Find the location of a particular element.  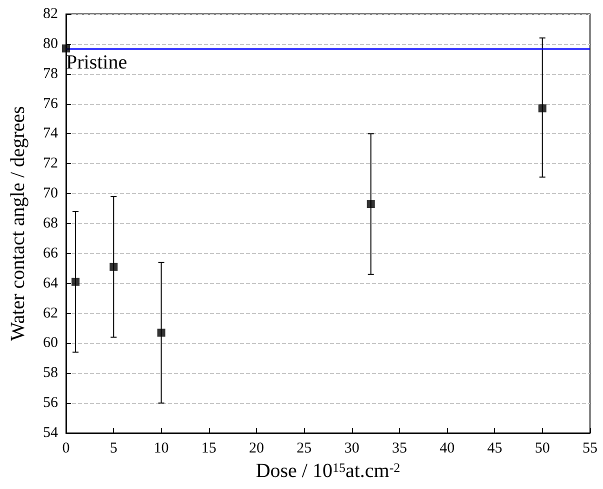

x-tick-label: 0 is located at coordinates (66, 448).